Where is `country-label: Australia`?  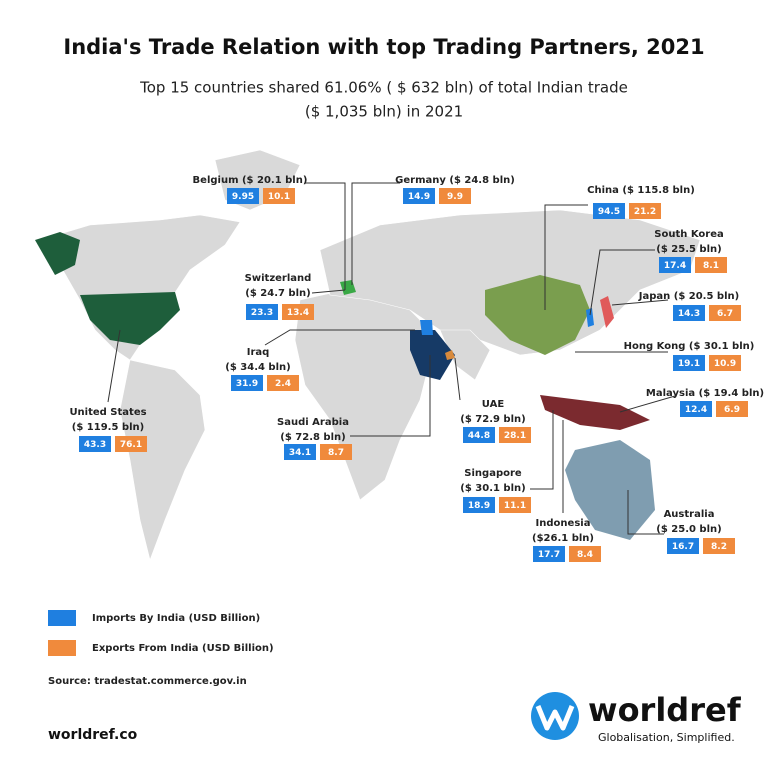
country-label: Australia is located at coordinates (689, 514).